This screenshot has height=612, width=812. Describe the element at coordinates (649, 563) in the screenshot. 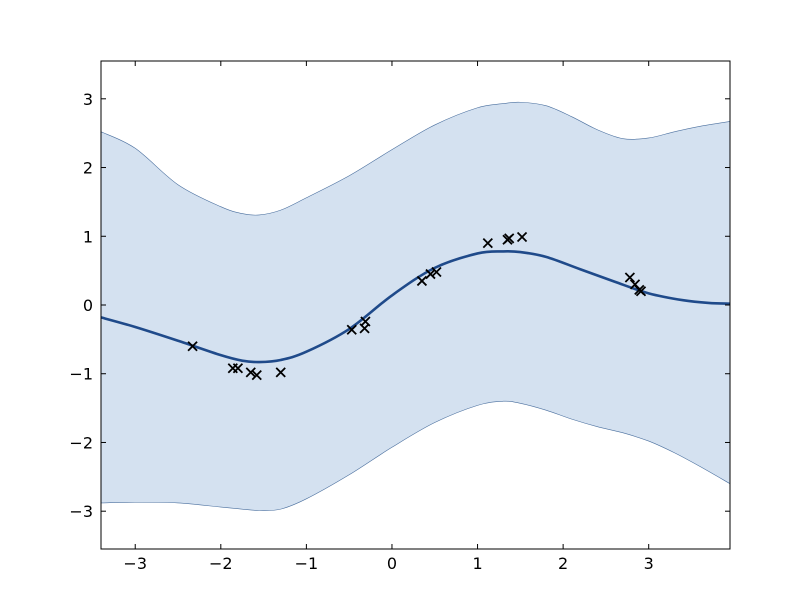

I see `x-tick-label: 3` at that location.